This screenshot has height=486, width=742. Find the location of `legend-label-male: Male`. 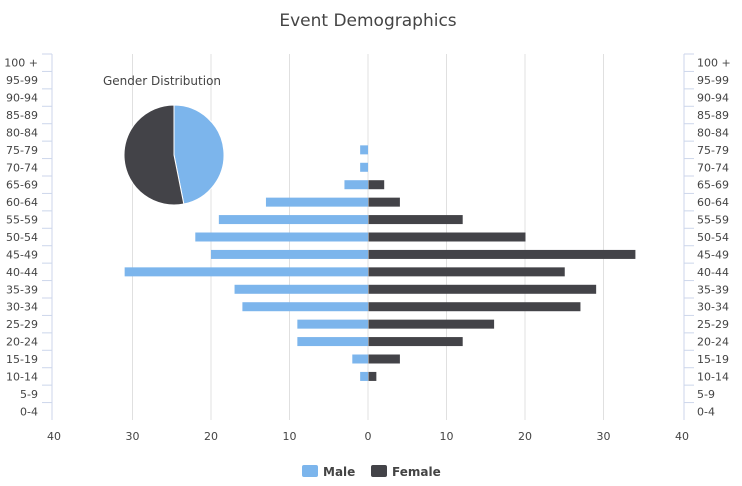

legend-label-male: Male is located at coordinates (339, 472).